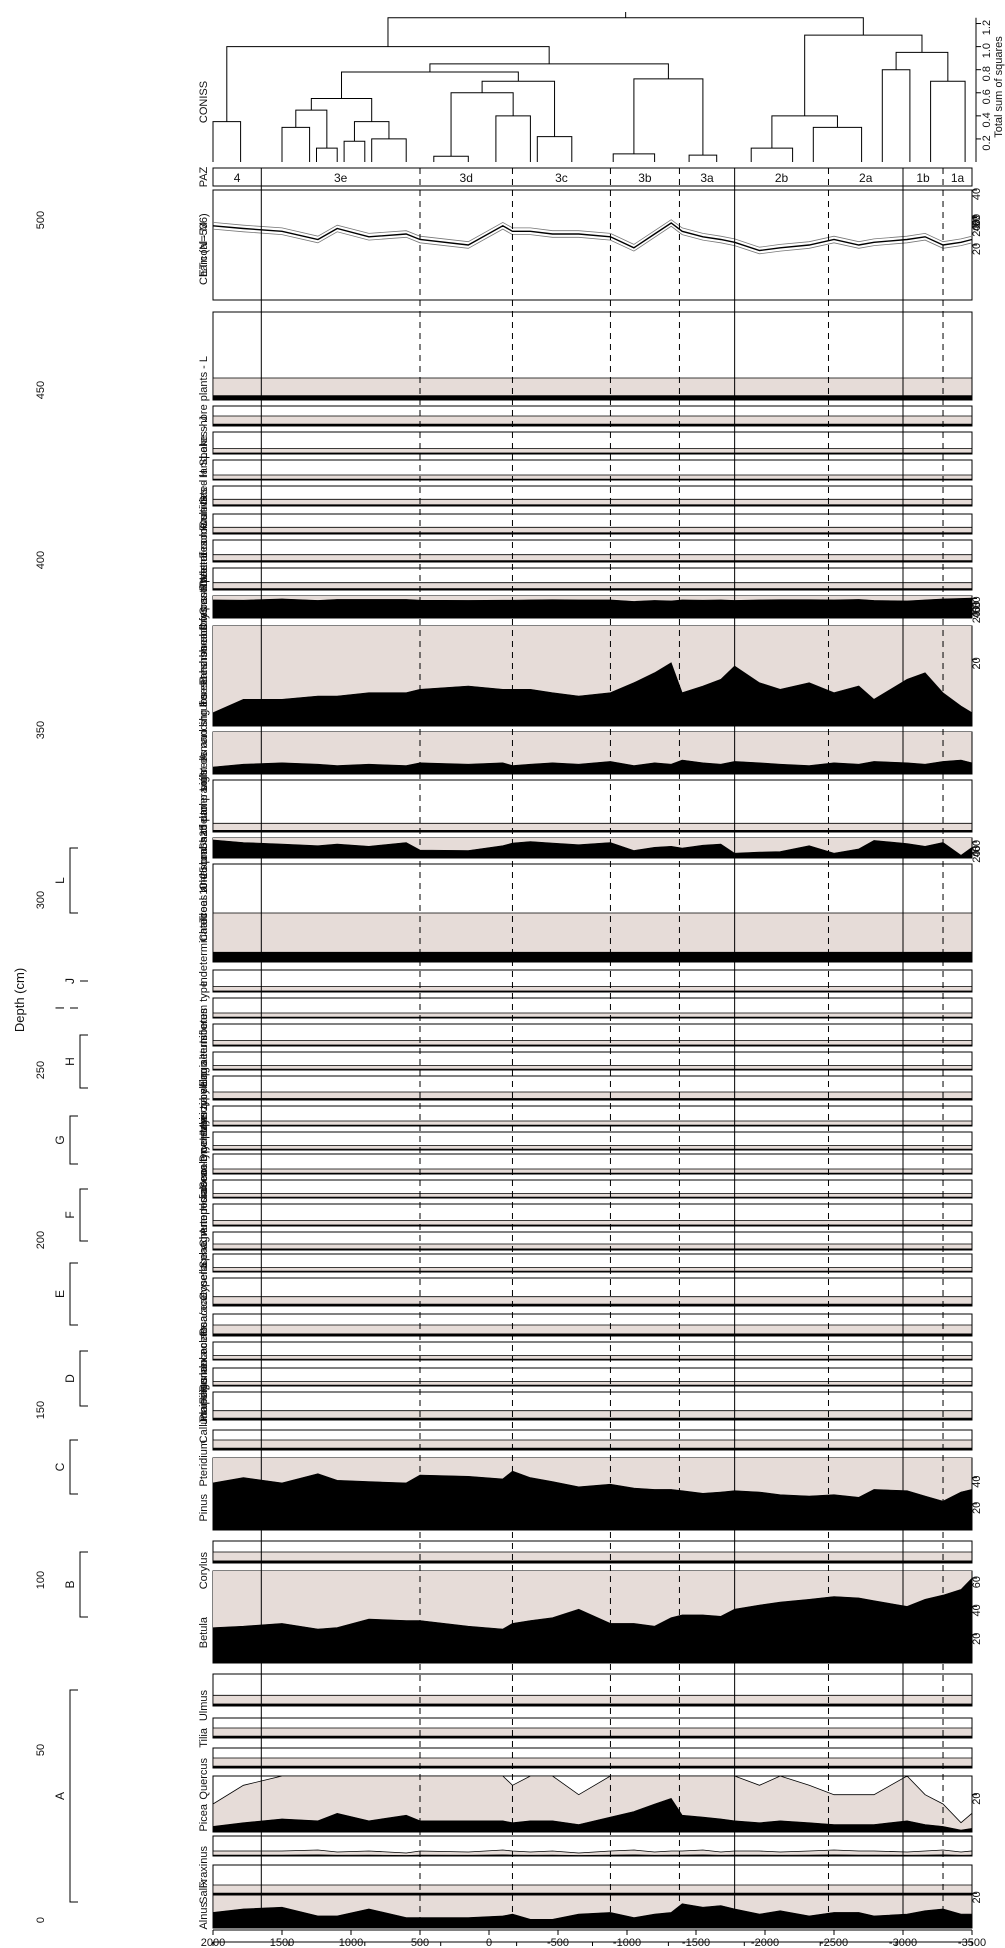 The height and width of the screenshot is (1948, 1005). What do you see at coordinates (204, 848) in the screenshot?
I see `series-label-charcoal-25-m: Charcoal >25 µm` at bounding box center [204, 848].